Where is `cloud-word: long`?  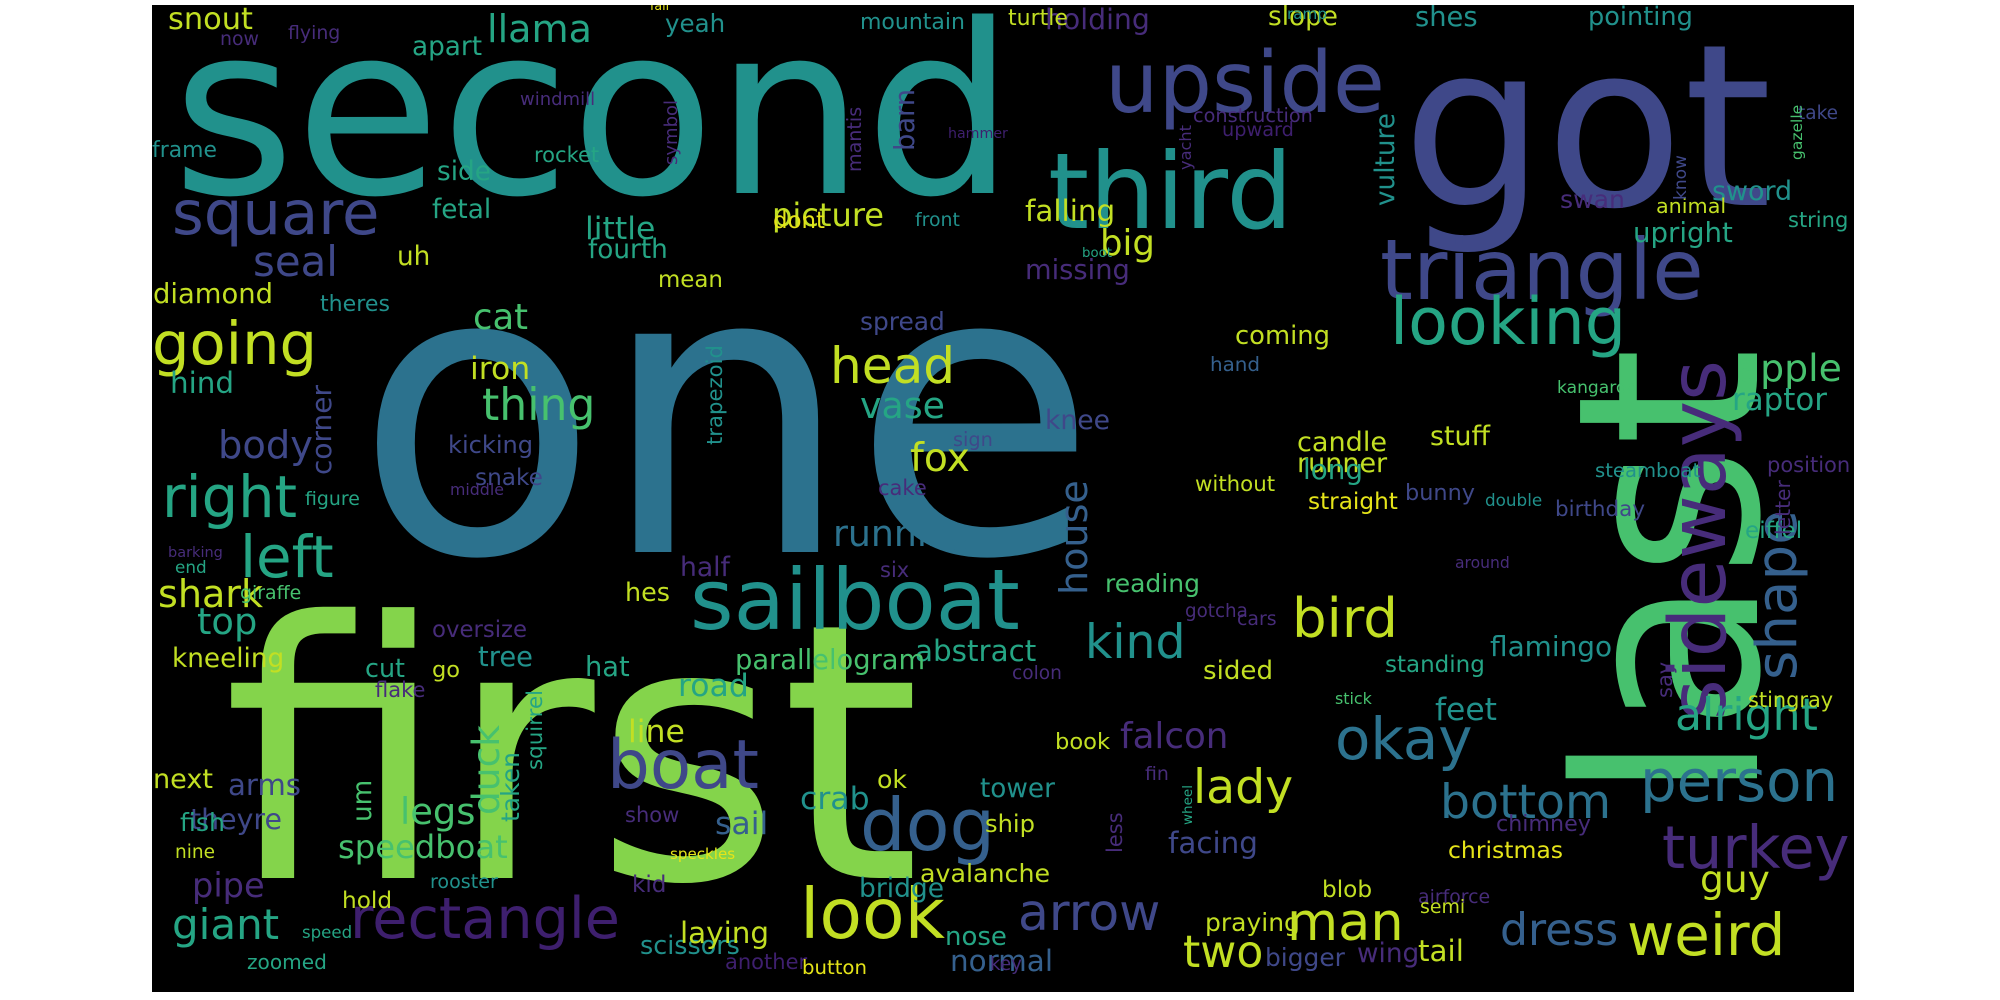 cloud-word: long is located at coordinates (1333, 470).